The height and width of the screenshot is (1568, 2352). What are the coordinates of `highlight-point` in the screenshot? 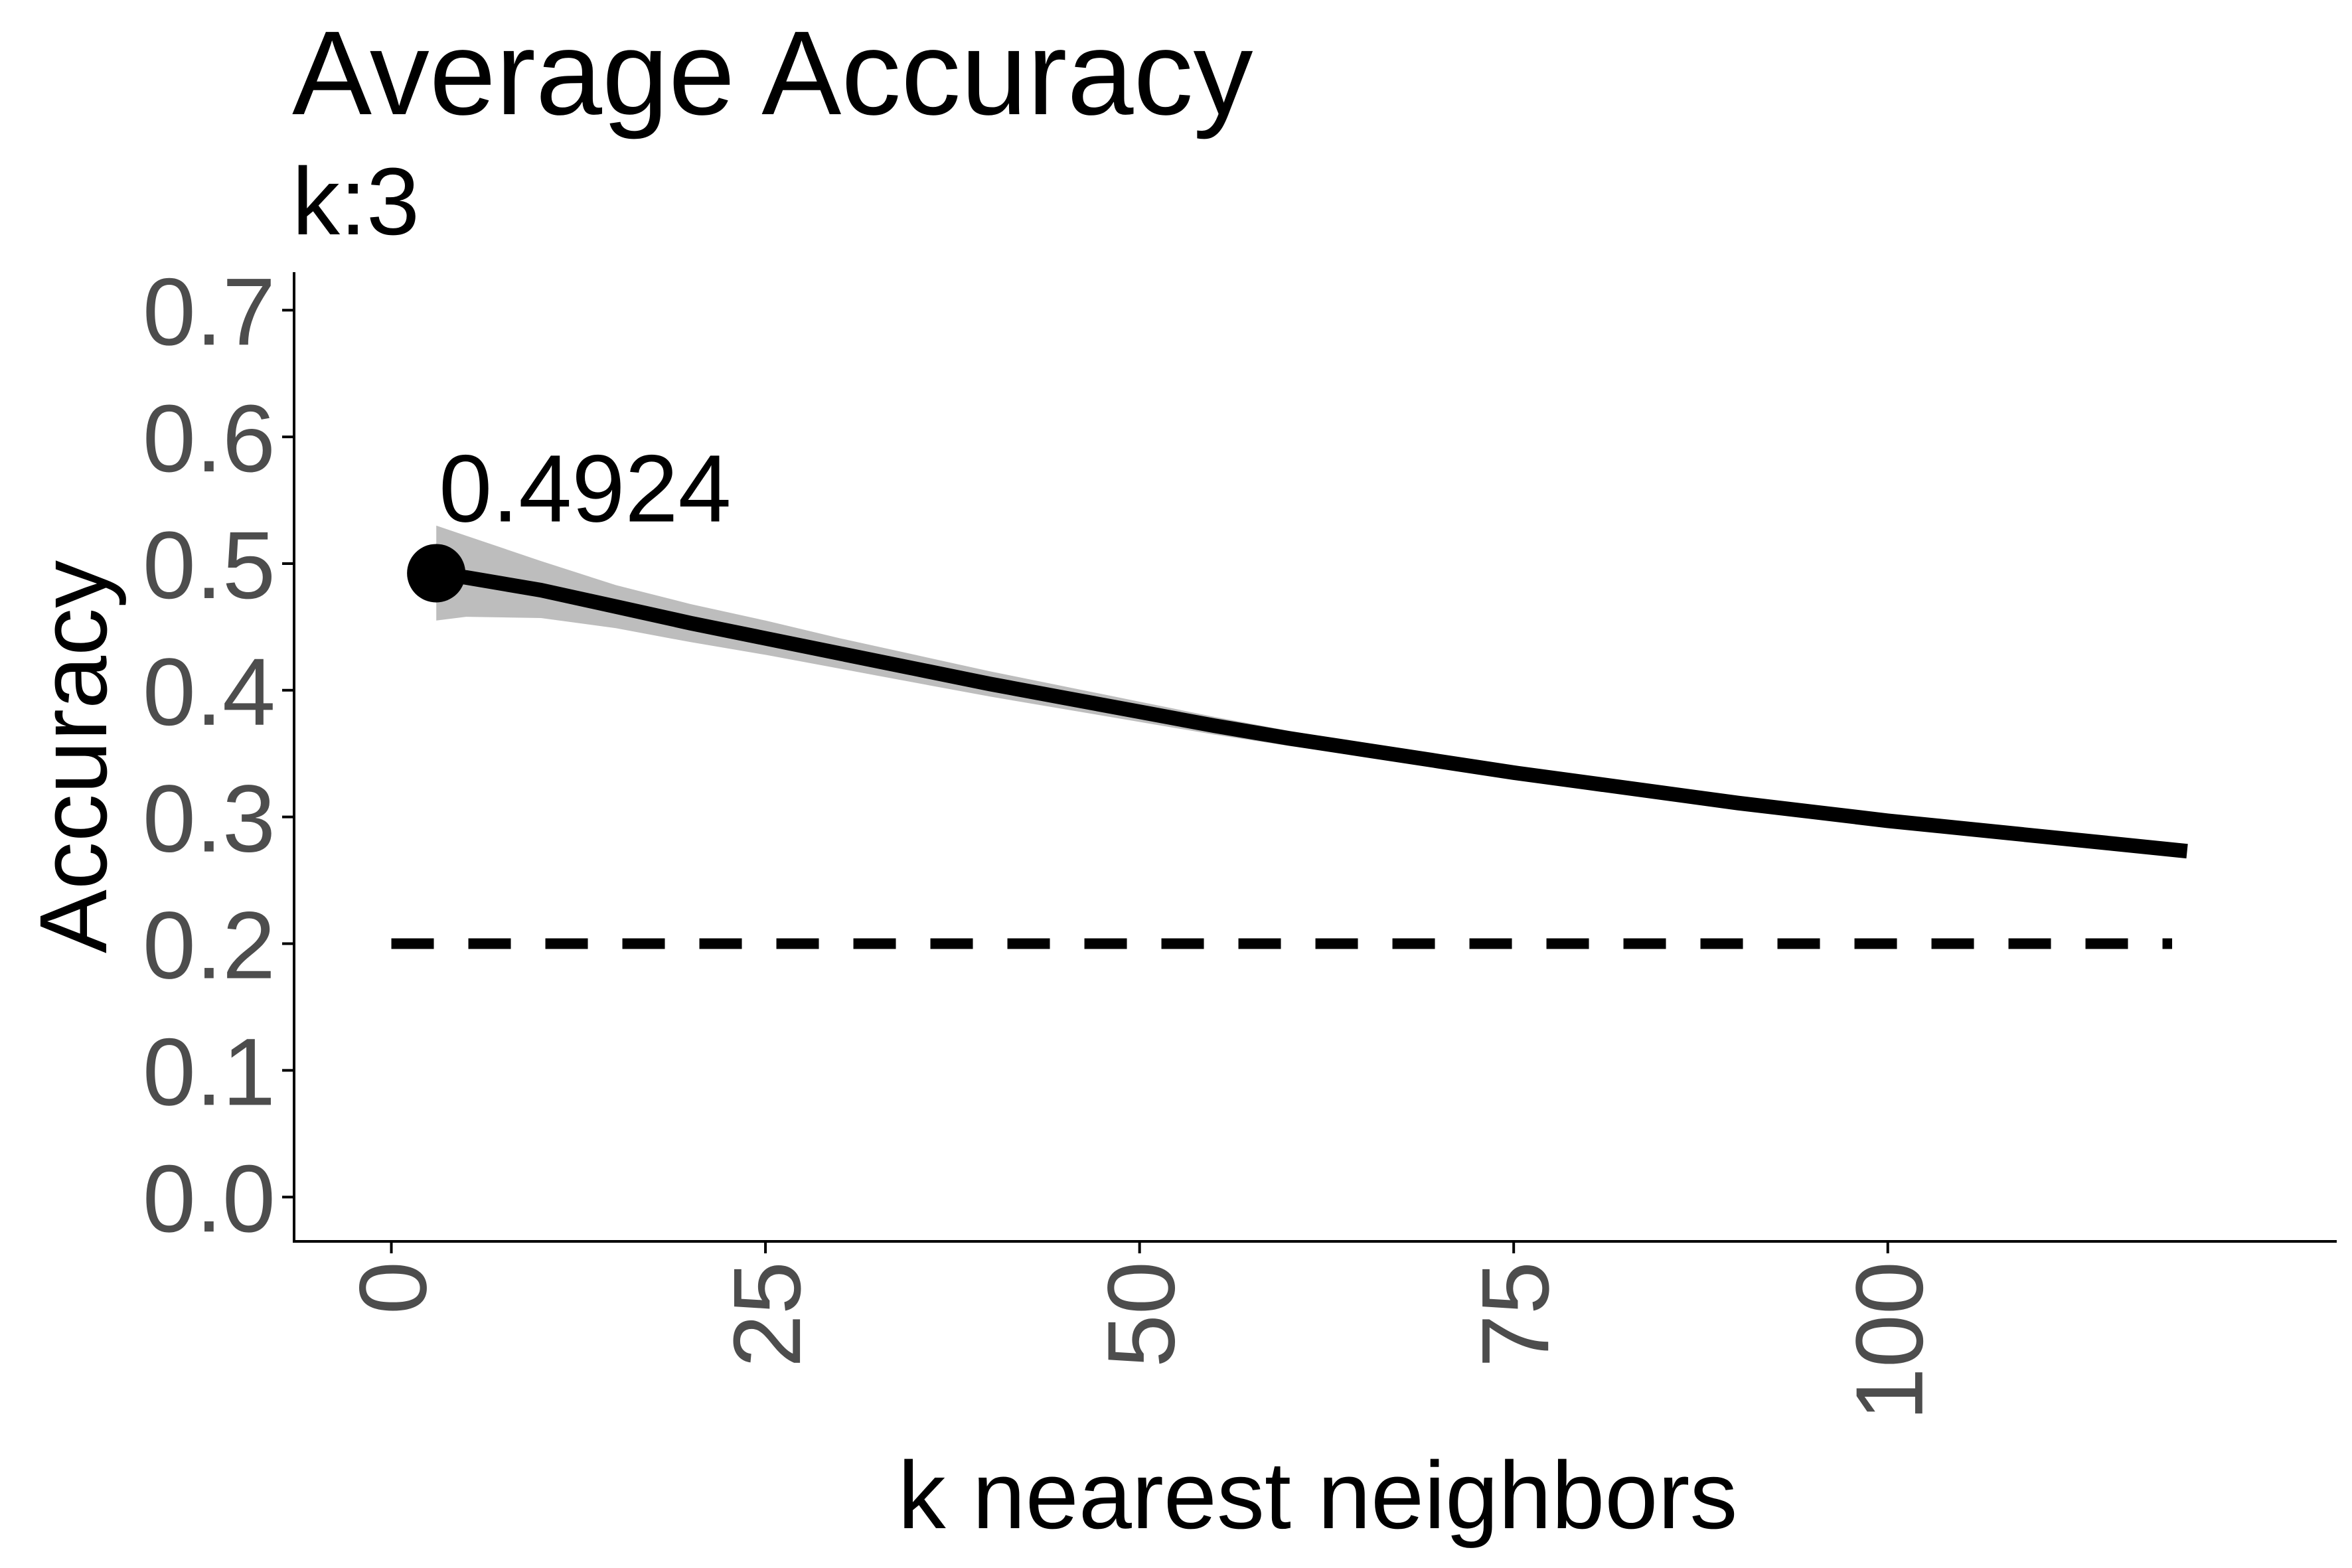 It's located at (437, 573).